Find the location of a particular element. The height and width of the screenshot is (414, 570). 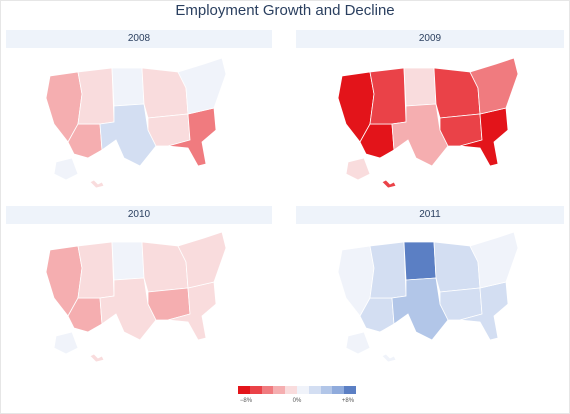

choropleth-map-2008 is located at coordinates (138, 125).